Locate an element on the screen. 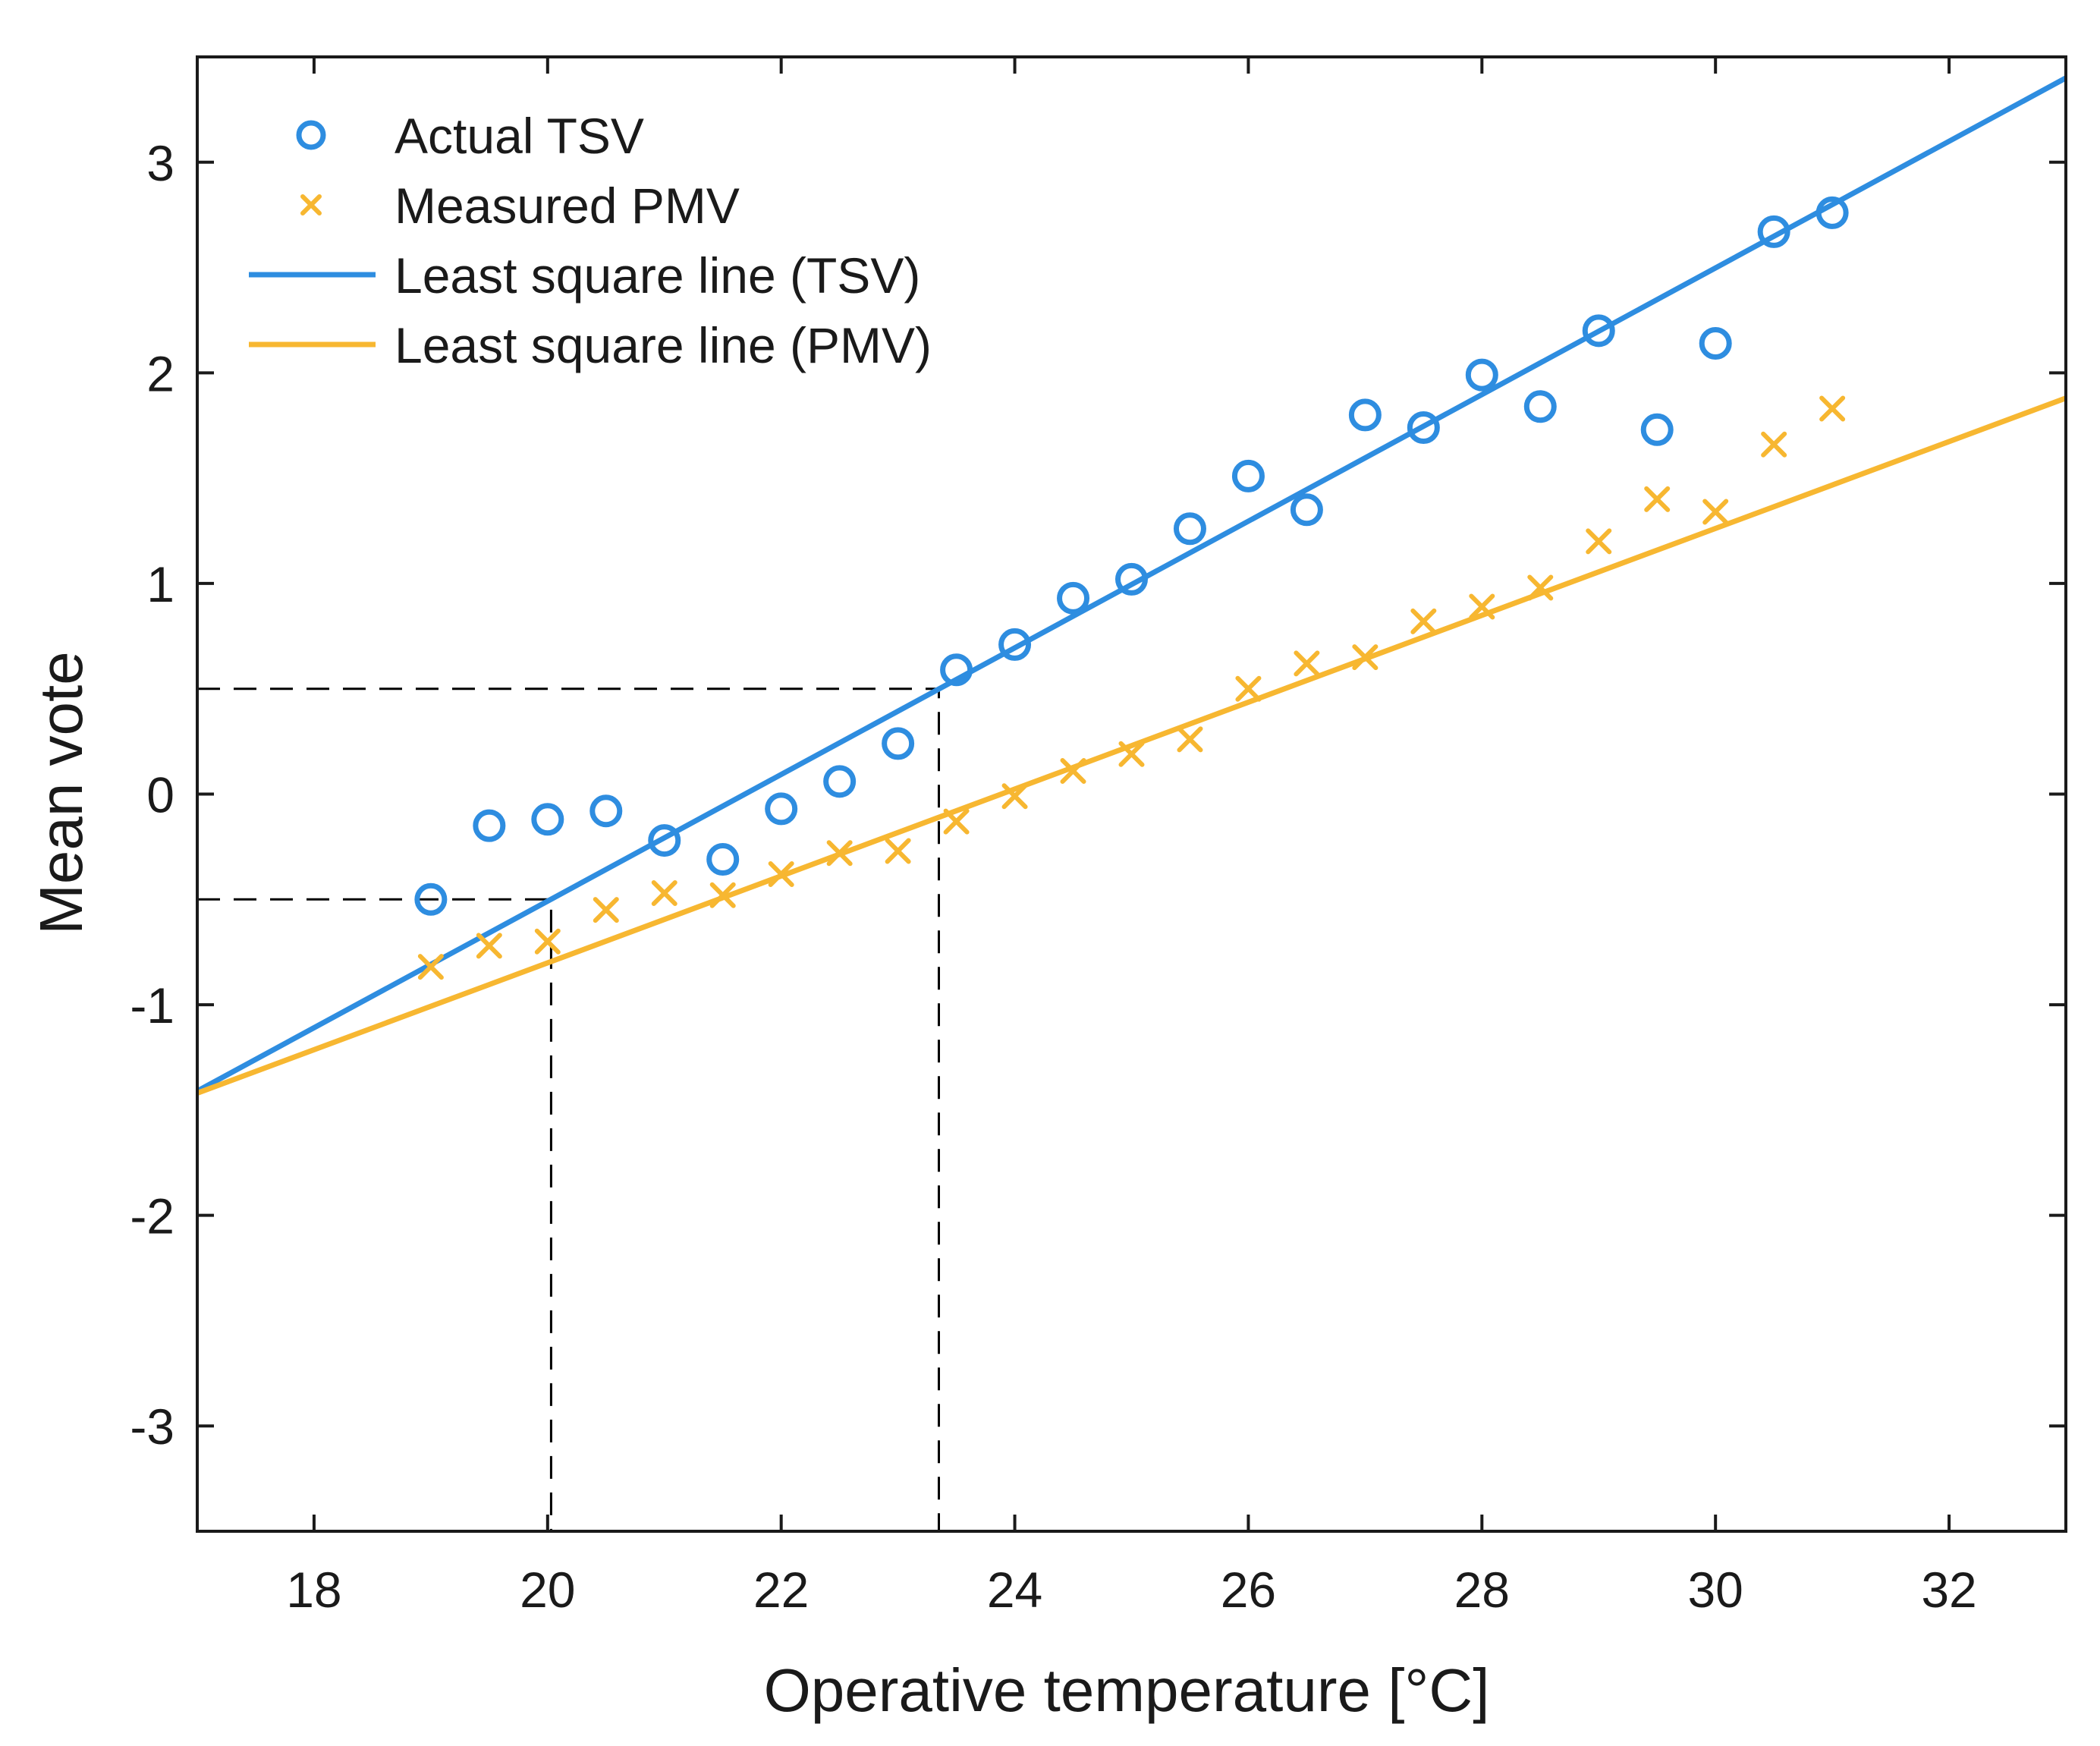 The image size is (2100, 1746). x-tick-label: 22 is located at coordinates (781, 1590).